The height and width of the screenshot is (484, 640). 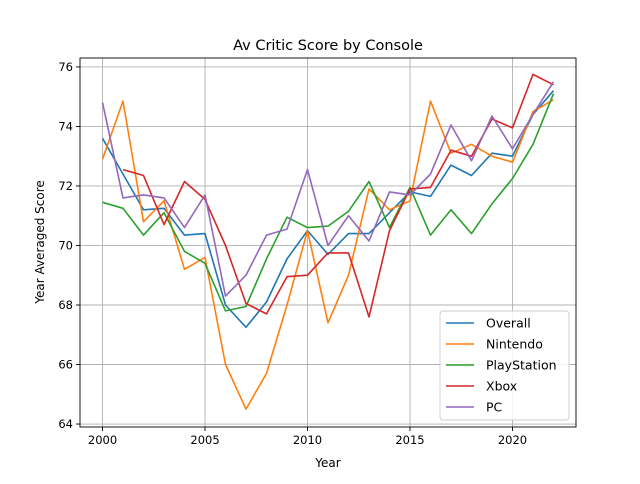 I want to click on y-tick-label: 66, so click(x=65, y=365).